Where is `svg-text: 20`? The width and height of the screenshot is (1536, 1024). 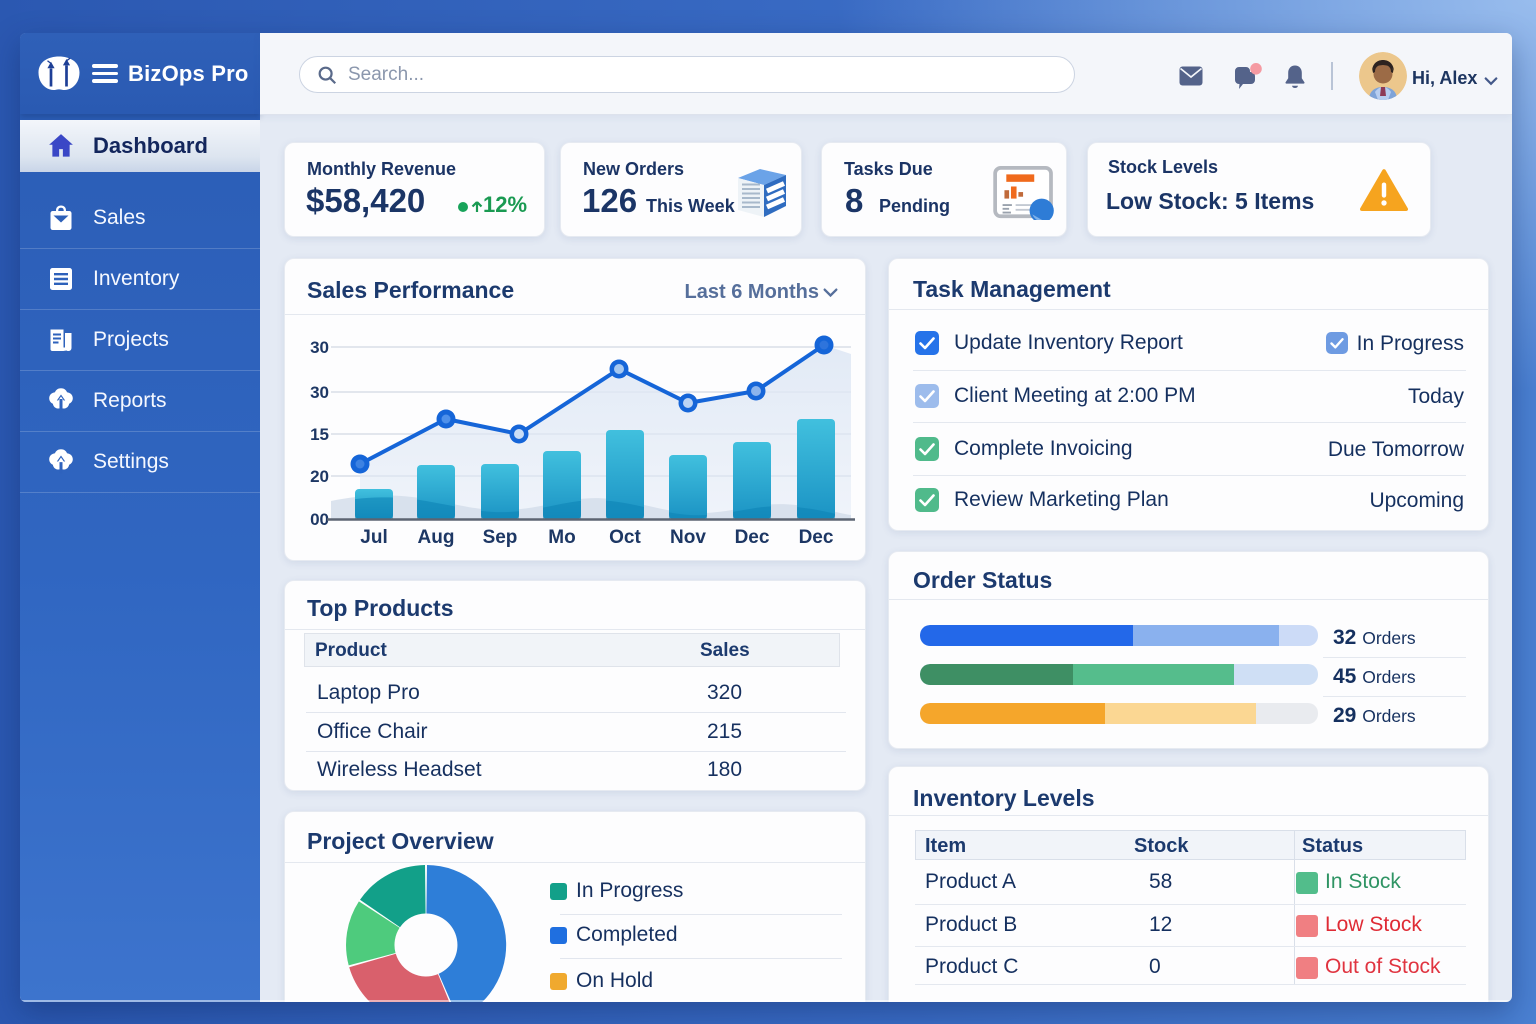 svg-text: 20 is located at coordinates (319, 476).